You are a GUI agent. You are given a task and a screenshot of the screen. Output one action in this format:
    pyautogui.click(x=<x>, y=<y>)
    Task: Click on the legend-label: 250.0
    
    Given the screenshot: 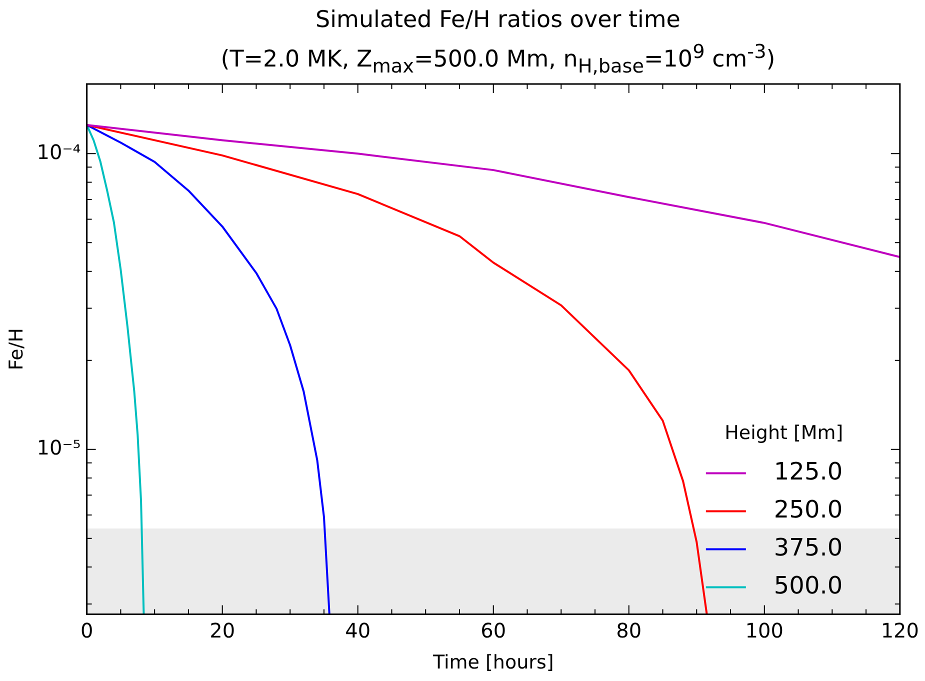 What is the action you would take?
    pyautogui.click(x=808, y=509)
    